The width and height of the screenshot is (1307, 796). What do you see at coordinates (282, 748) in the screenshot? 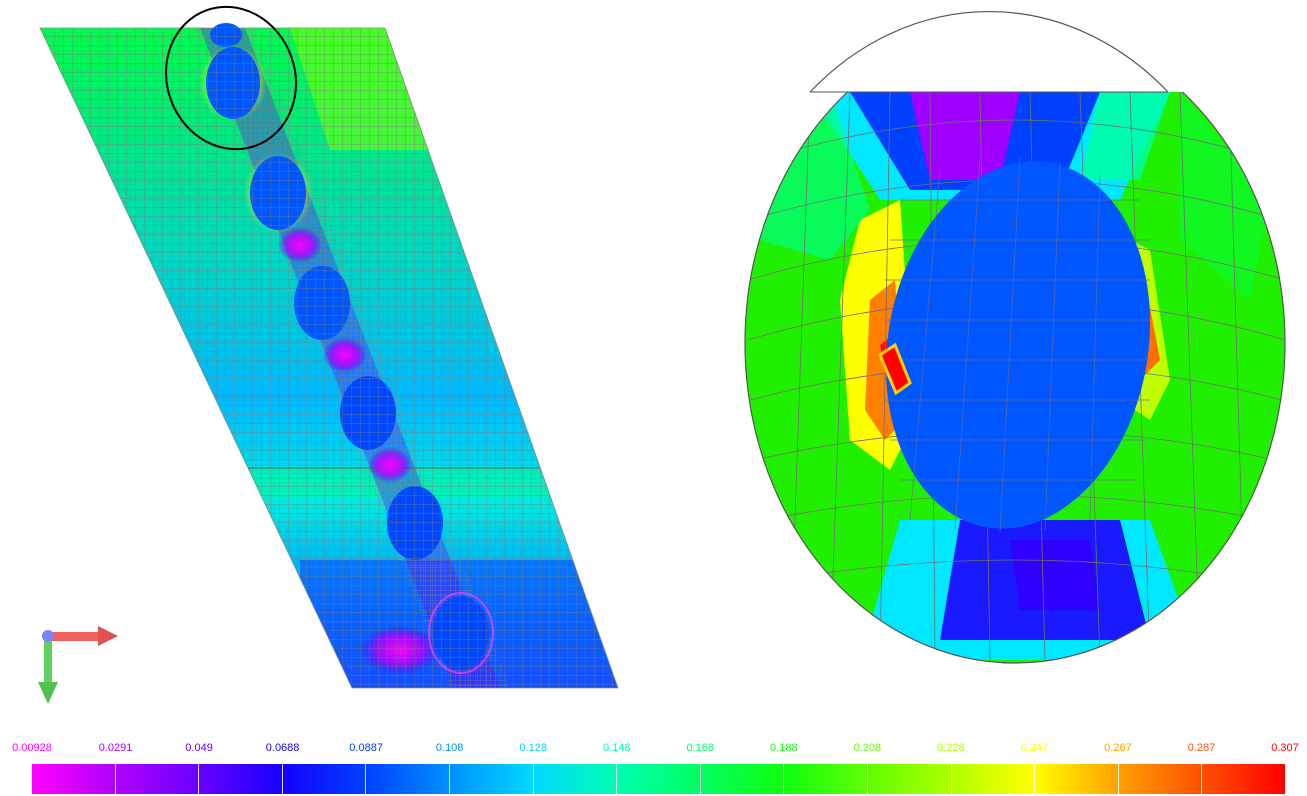
I see `legend-tick-label: 0.0688` at bounding box center [282, 748].